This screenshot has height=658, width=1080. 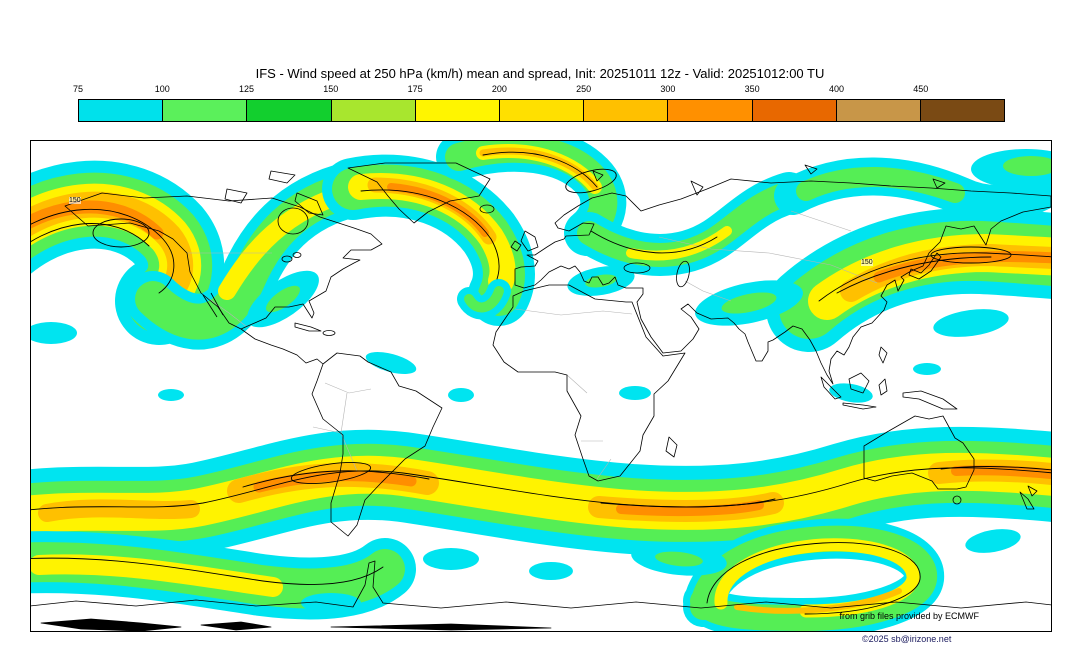 What do you see at coordinates (668, 89) in the screenshot?
I see `colorbar-tick-label: 300` at bounding box center [668, 89].